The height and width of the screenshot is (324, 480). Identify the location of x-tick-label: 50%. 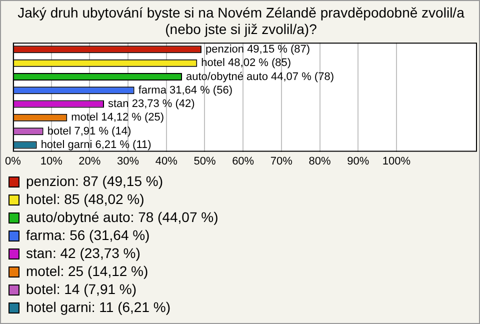
(205, 161).